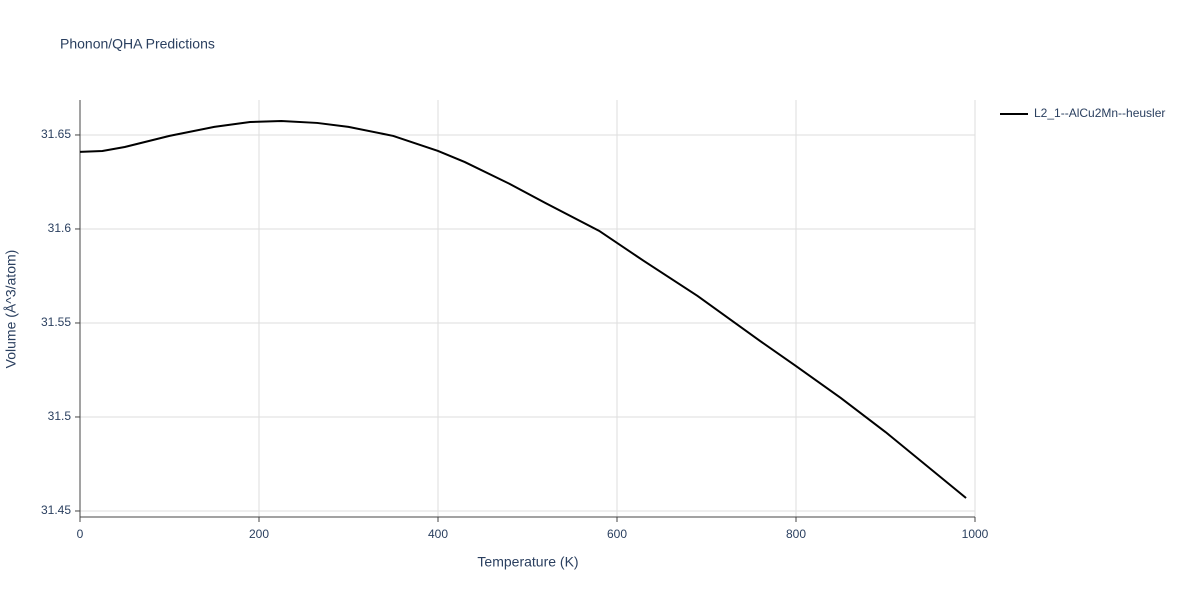 The width and height of the screenshot is (1200, 605). I want to click on chart-title: Phonon/QHA Predictions, so click(137, 44).